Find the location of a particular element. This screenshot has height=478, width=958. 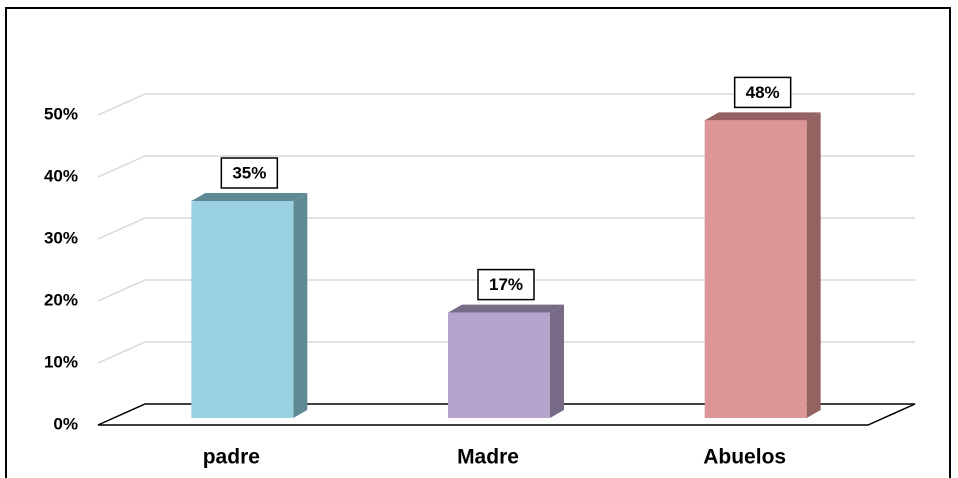

floor is located at coordinates (506, 414).